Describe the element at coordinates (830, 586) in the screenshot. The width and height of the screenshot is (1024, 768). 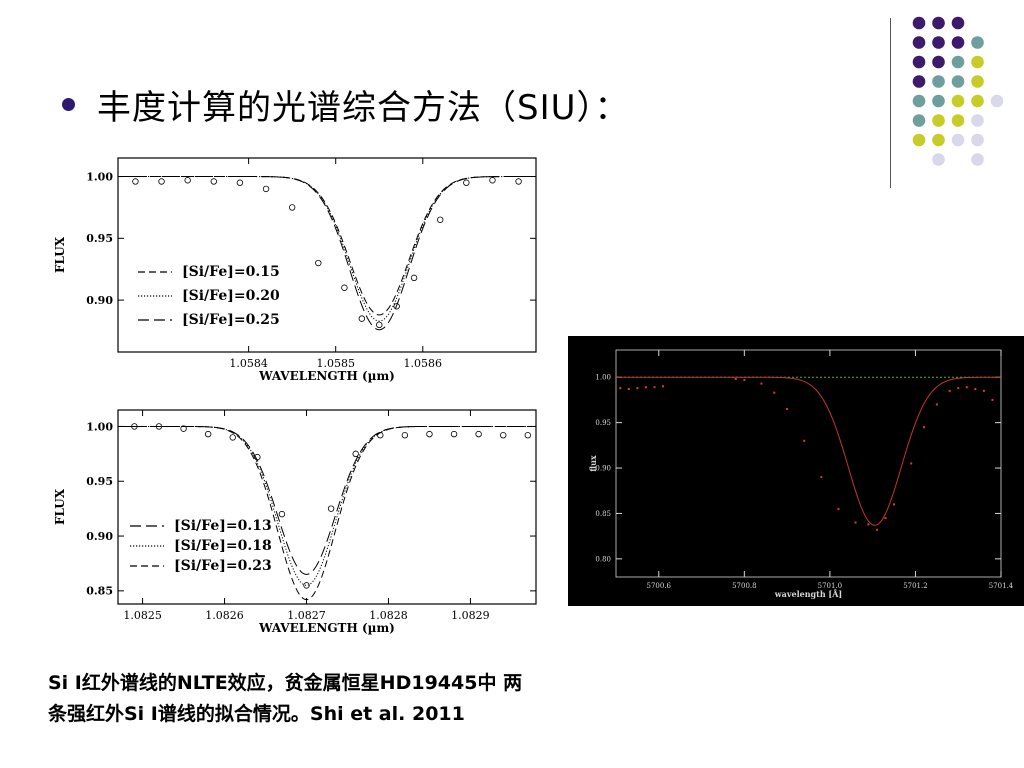
I see `x-tick-label: 5701.0` at that location.